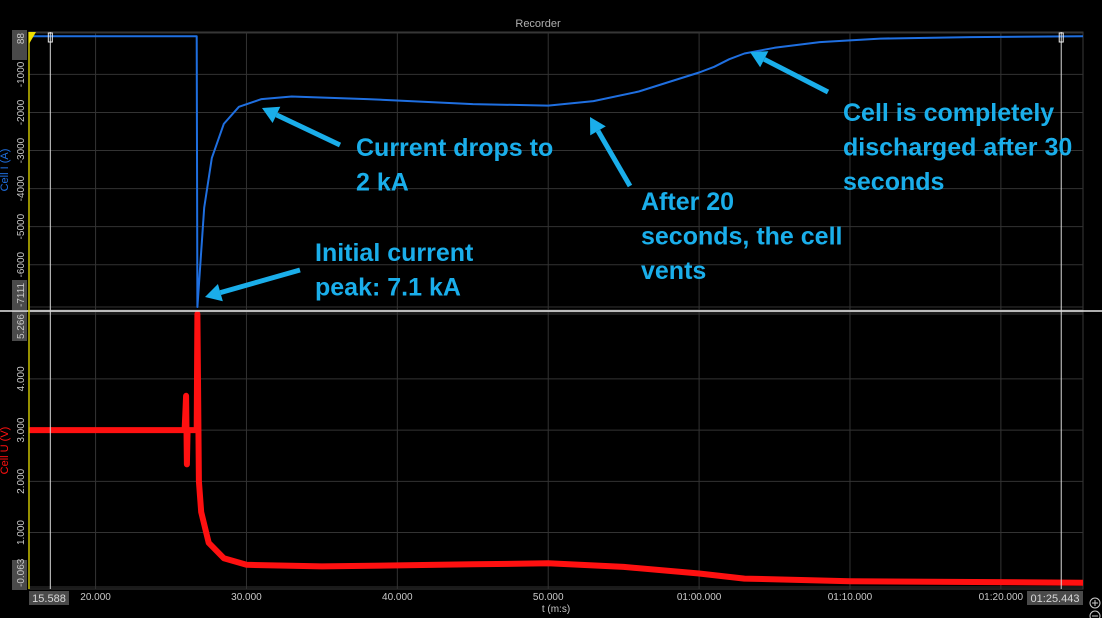 The width and height of the screenshot is (1102, 618). I want to click on zoom-out-button, so click(1095, 614).